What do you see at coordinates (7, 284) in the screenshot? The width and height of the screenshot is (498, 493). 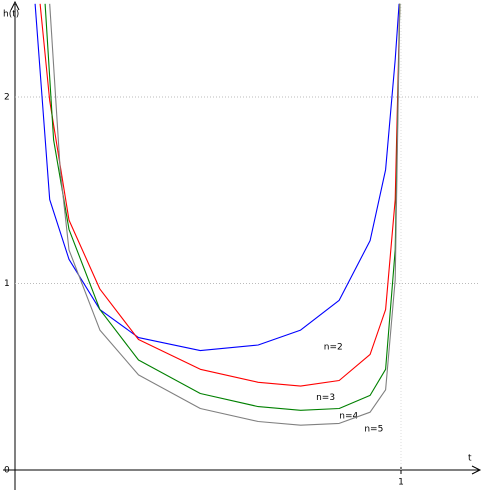 I see `y-tick-label: 1` at bounding box center [7, 284].